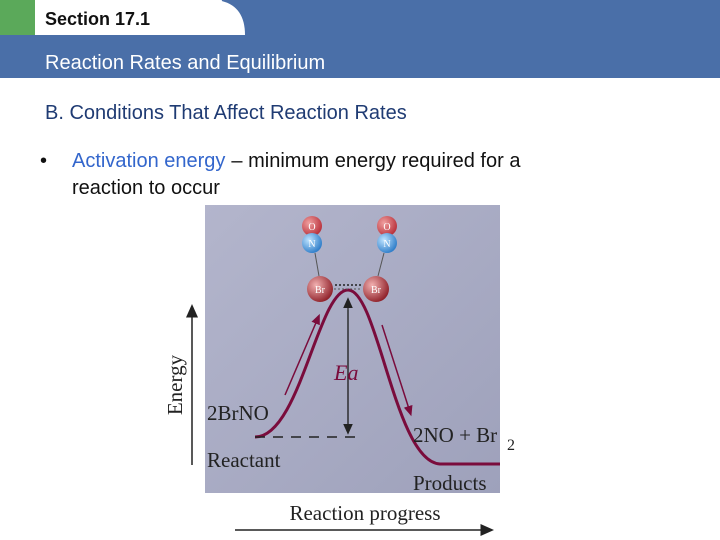  What do you see at coordinates (364, 513) in the screenshot?
I see `x-axis-label: Reaction progress` at bounding box center [364, 513].